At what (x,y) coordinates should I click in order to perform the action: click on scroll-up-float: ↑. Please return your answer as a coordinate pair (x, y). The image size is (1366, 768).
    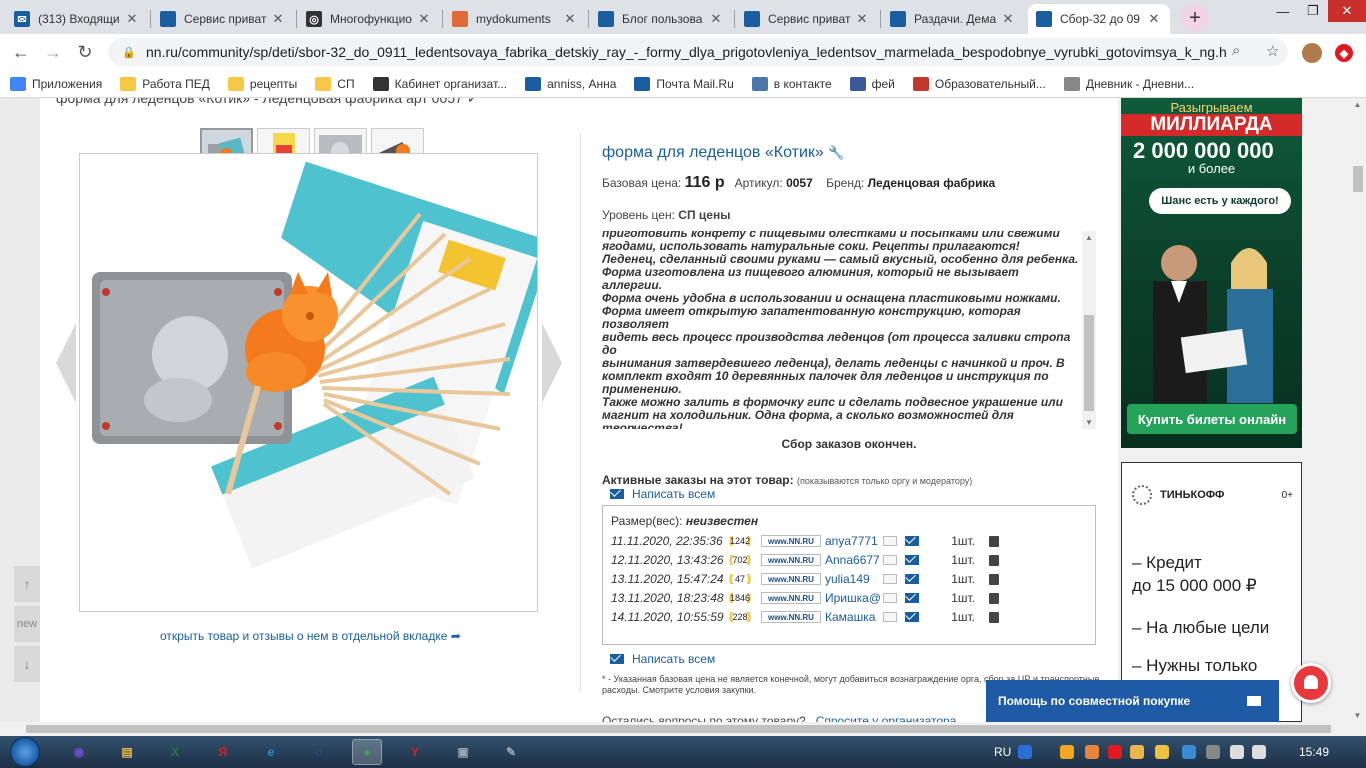
    Looking at the image, I should click on (27, 584).